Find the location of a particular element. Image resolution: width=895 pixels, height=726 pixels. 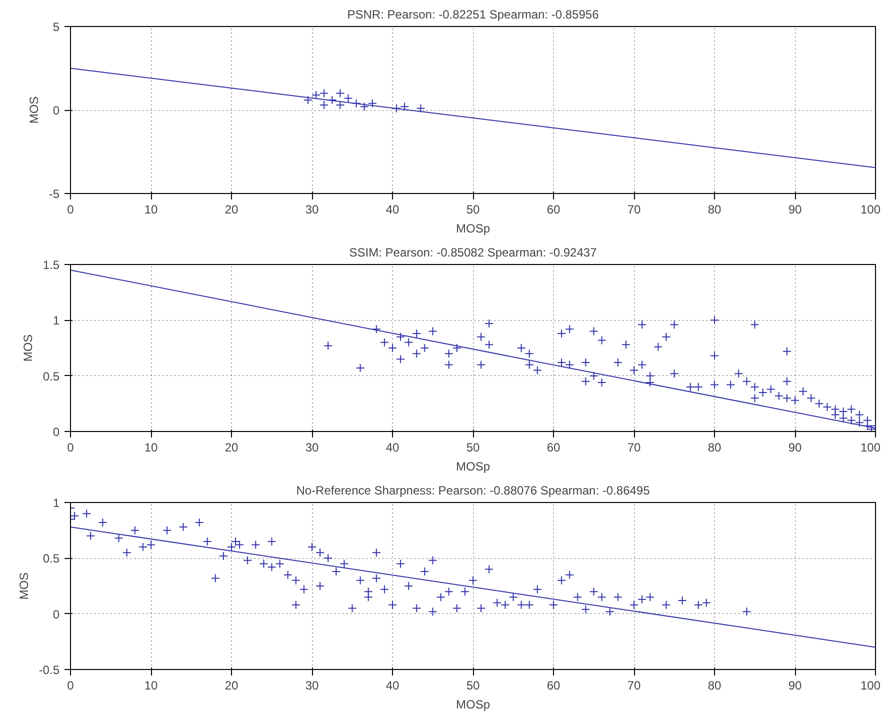

y-tick-label: -0.5 is located at coordinates (49, 670).